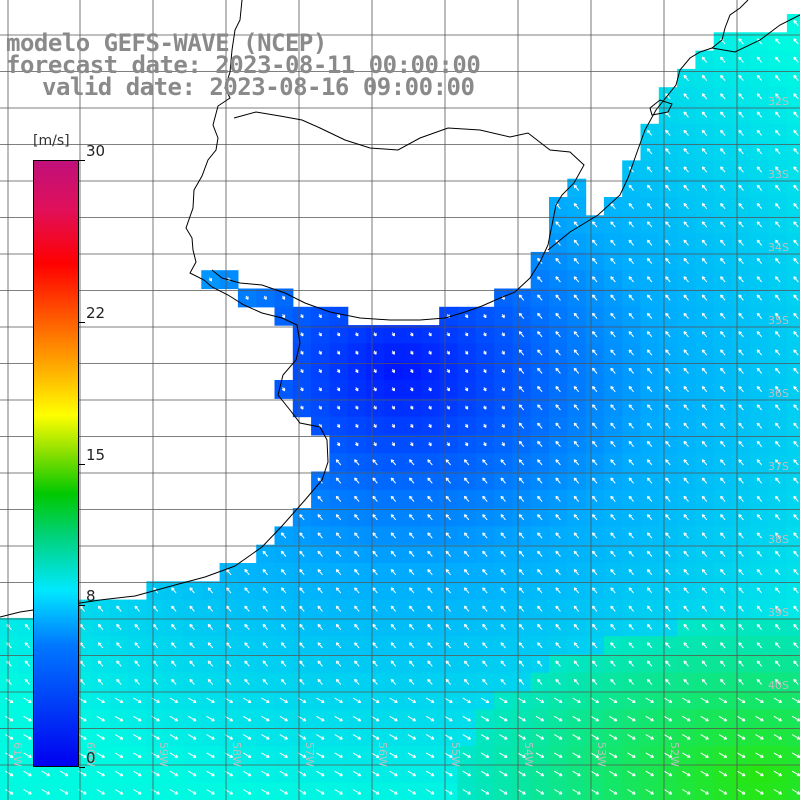 The height and width of the screenshot is (800, 800). What do you see at coordinates (778, 247) in the screenshot?
I see `latitude-label: 34S` at bounding box center [778, 247].